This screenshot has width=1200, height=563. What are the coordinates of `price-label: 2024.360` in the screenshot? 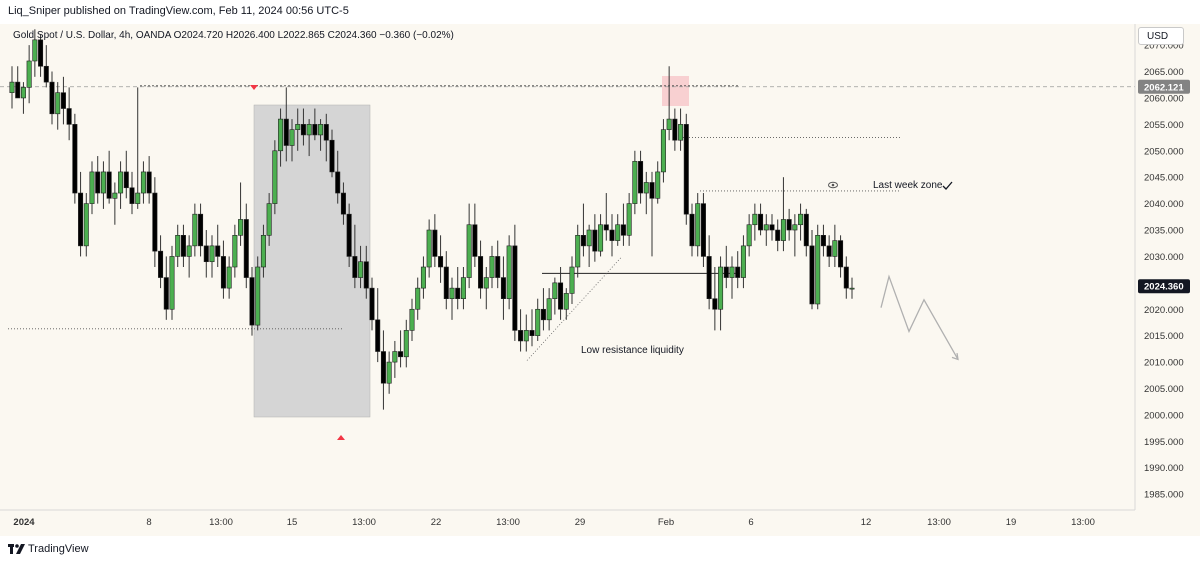 It's located at (1164, 287).